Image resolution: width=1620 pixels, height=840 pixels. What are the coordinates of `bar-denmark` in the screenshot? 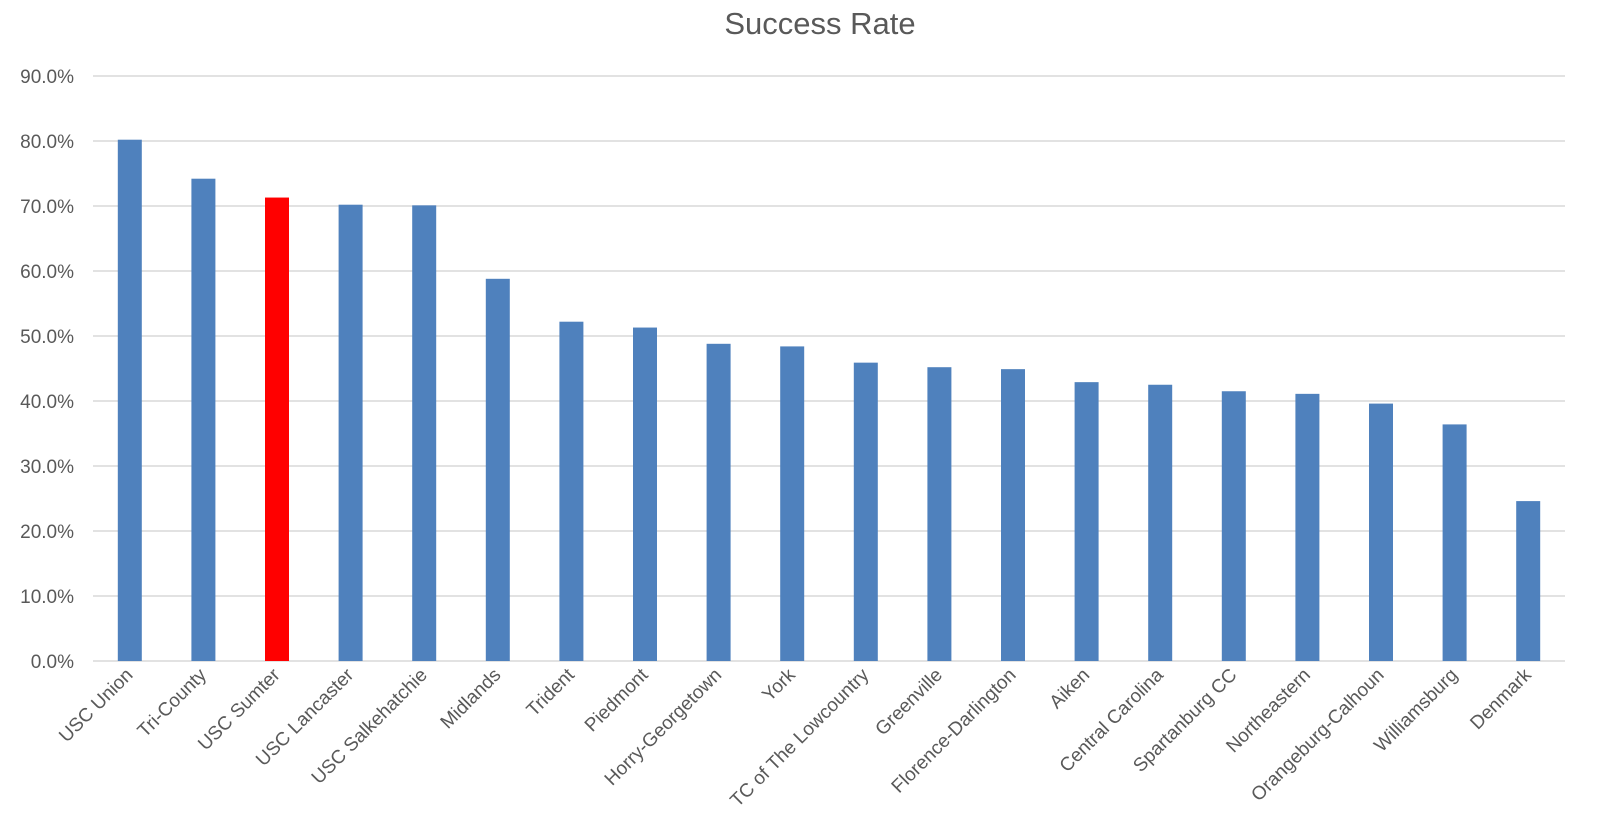 It's located at (1528, 581).